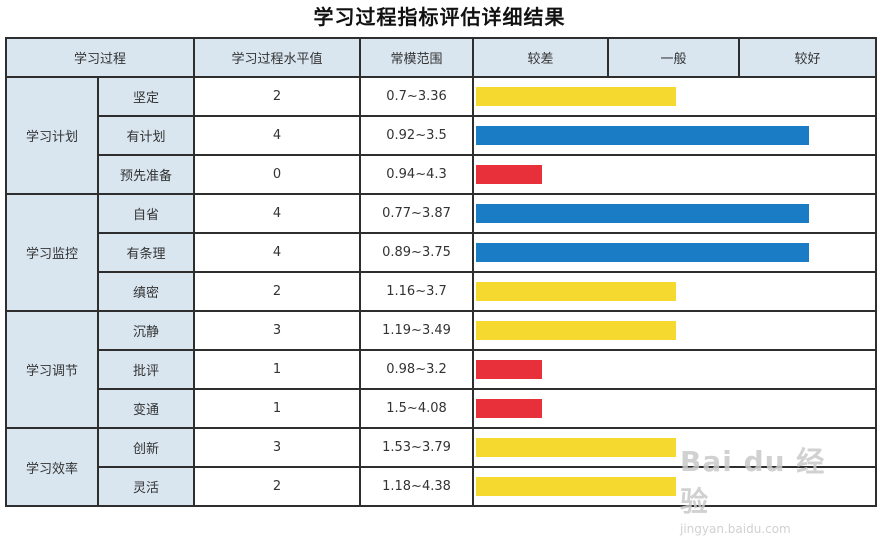 Image resolution: width=879 pixels, height=539 pixels. I want to click on header-value: 学习过程水平值, so click(277, 57).